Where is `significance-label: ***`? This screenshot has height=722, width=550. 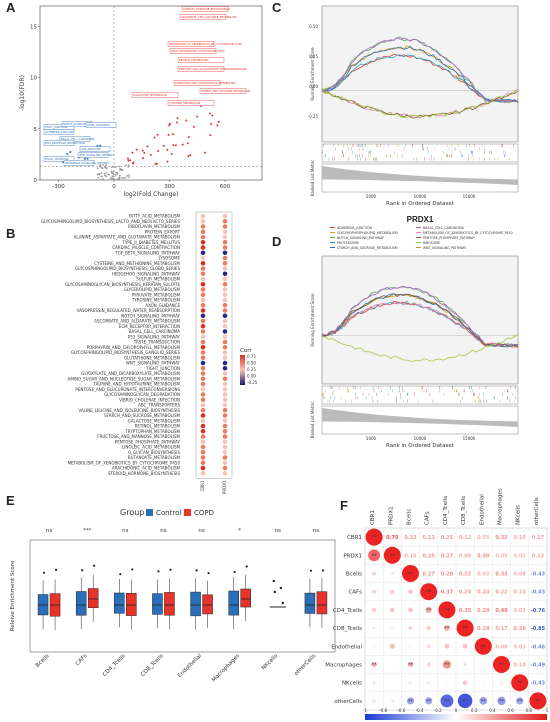 significance-label: *** is located at coordinates (87, 531).